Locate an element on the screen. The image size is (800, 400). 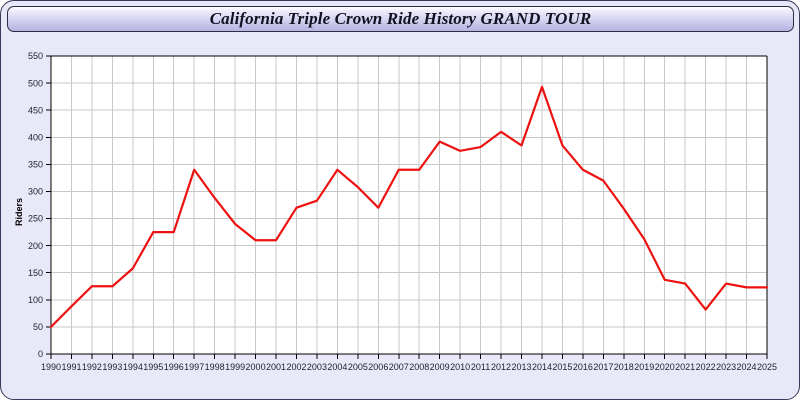
svg-text: 2025 is located at coordinates (767, 367).